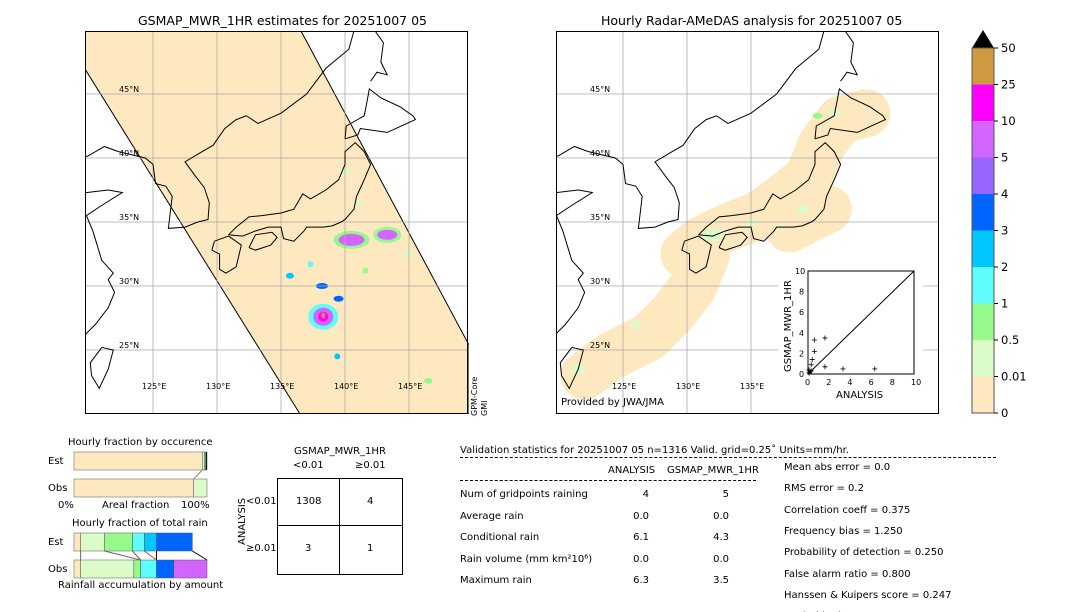 The height and width of the screenshot is (612, 1080). I want to click on lon-label: 130°E, so click(688, 386).